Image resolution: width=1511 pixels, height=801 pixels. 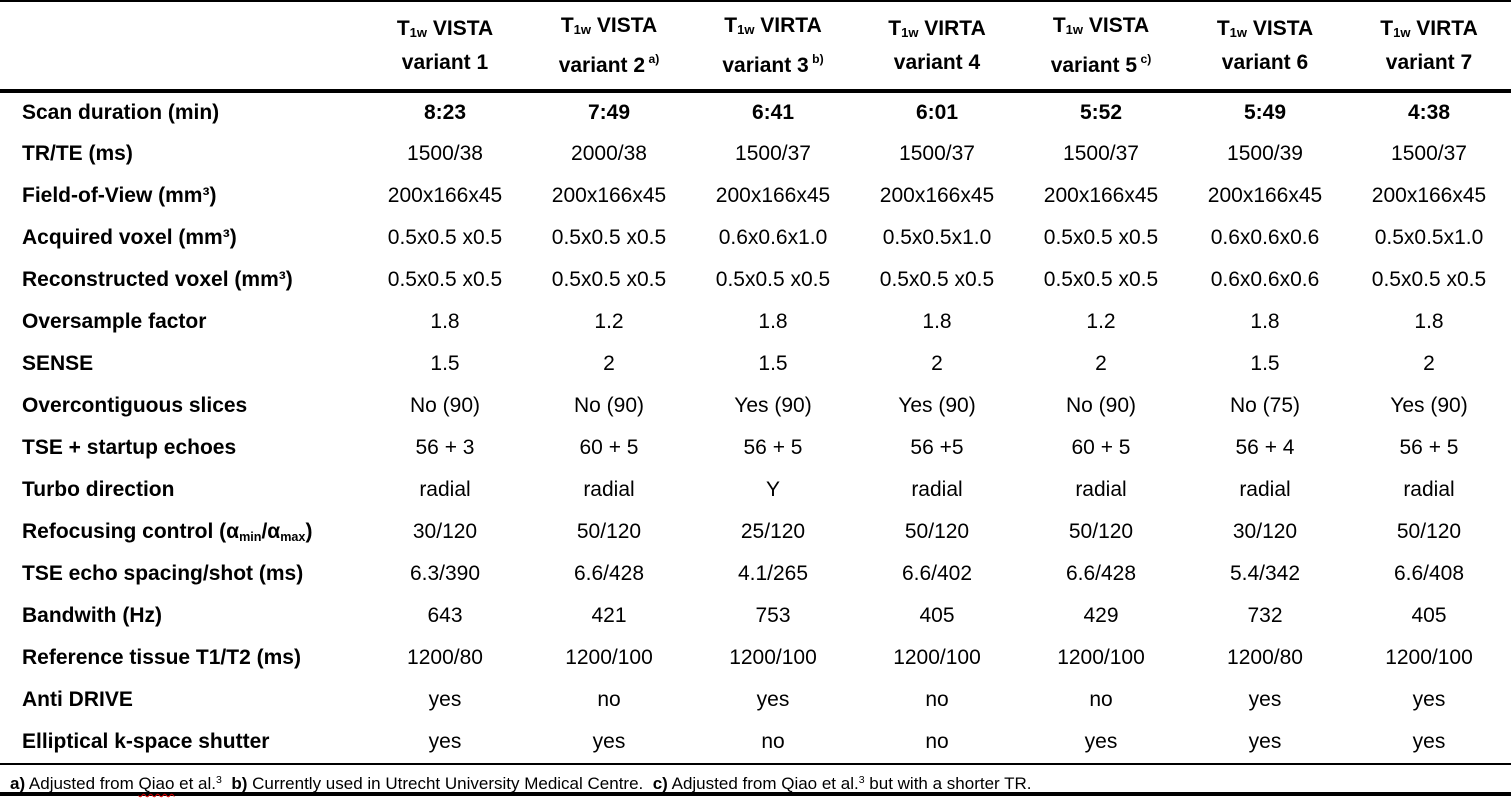 What do you see at coordinates (609, 489) in the screenshot?
I see `cell-turbo-direction-variant-2: radial` at bounding box center [609, 489].